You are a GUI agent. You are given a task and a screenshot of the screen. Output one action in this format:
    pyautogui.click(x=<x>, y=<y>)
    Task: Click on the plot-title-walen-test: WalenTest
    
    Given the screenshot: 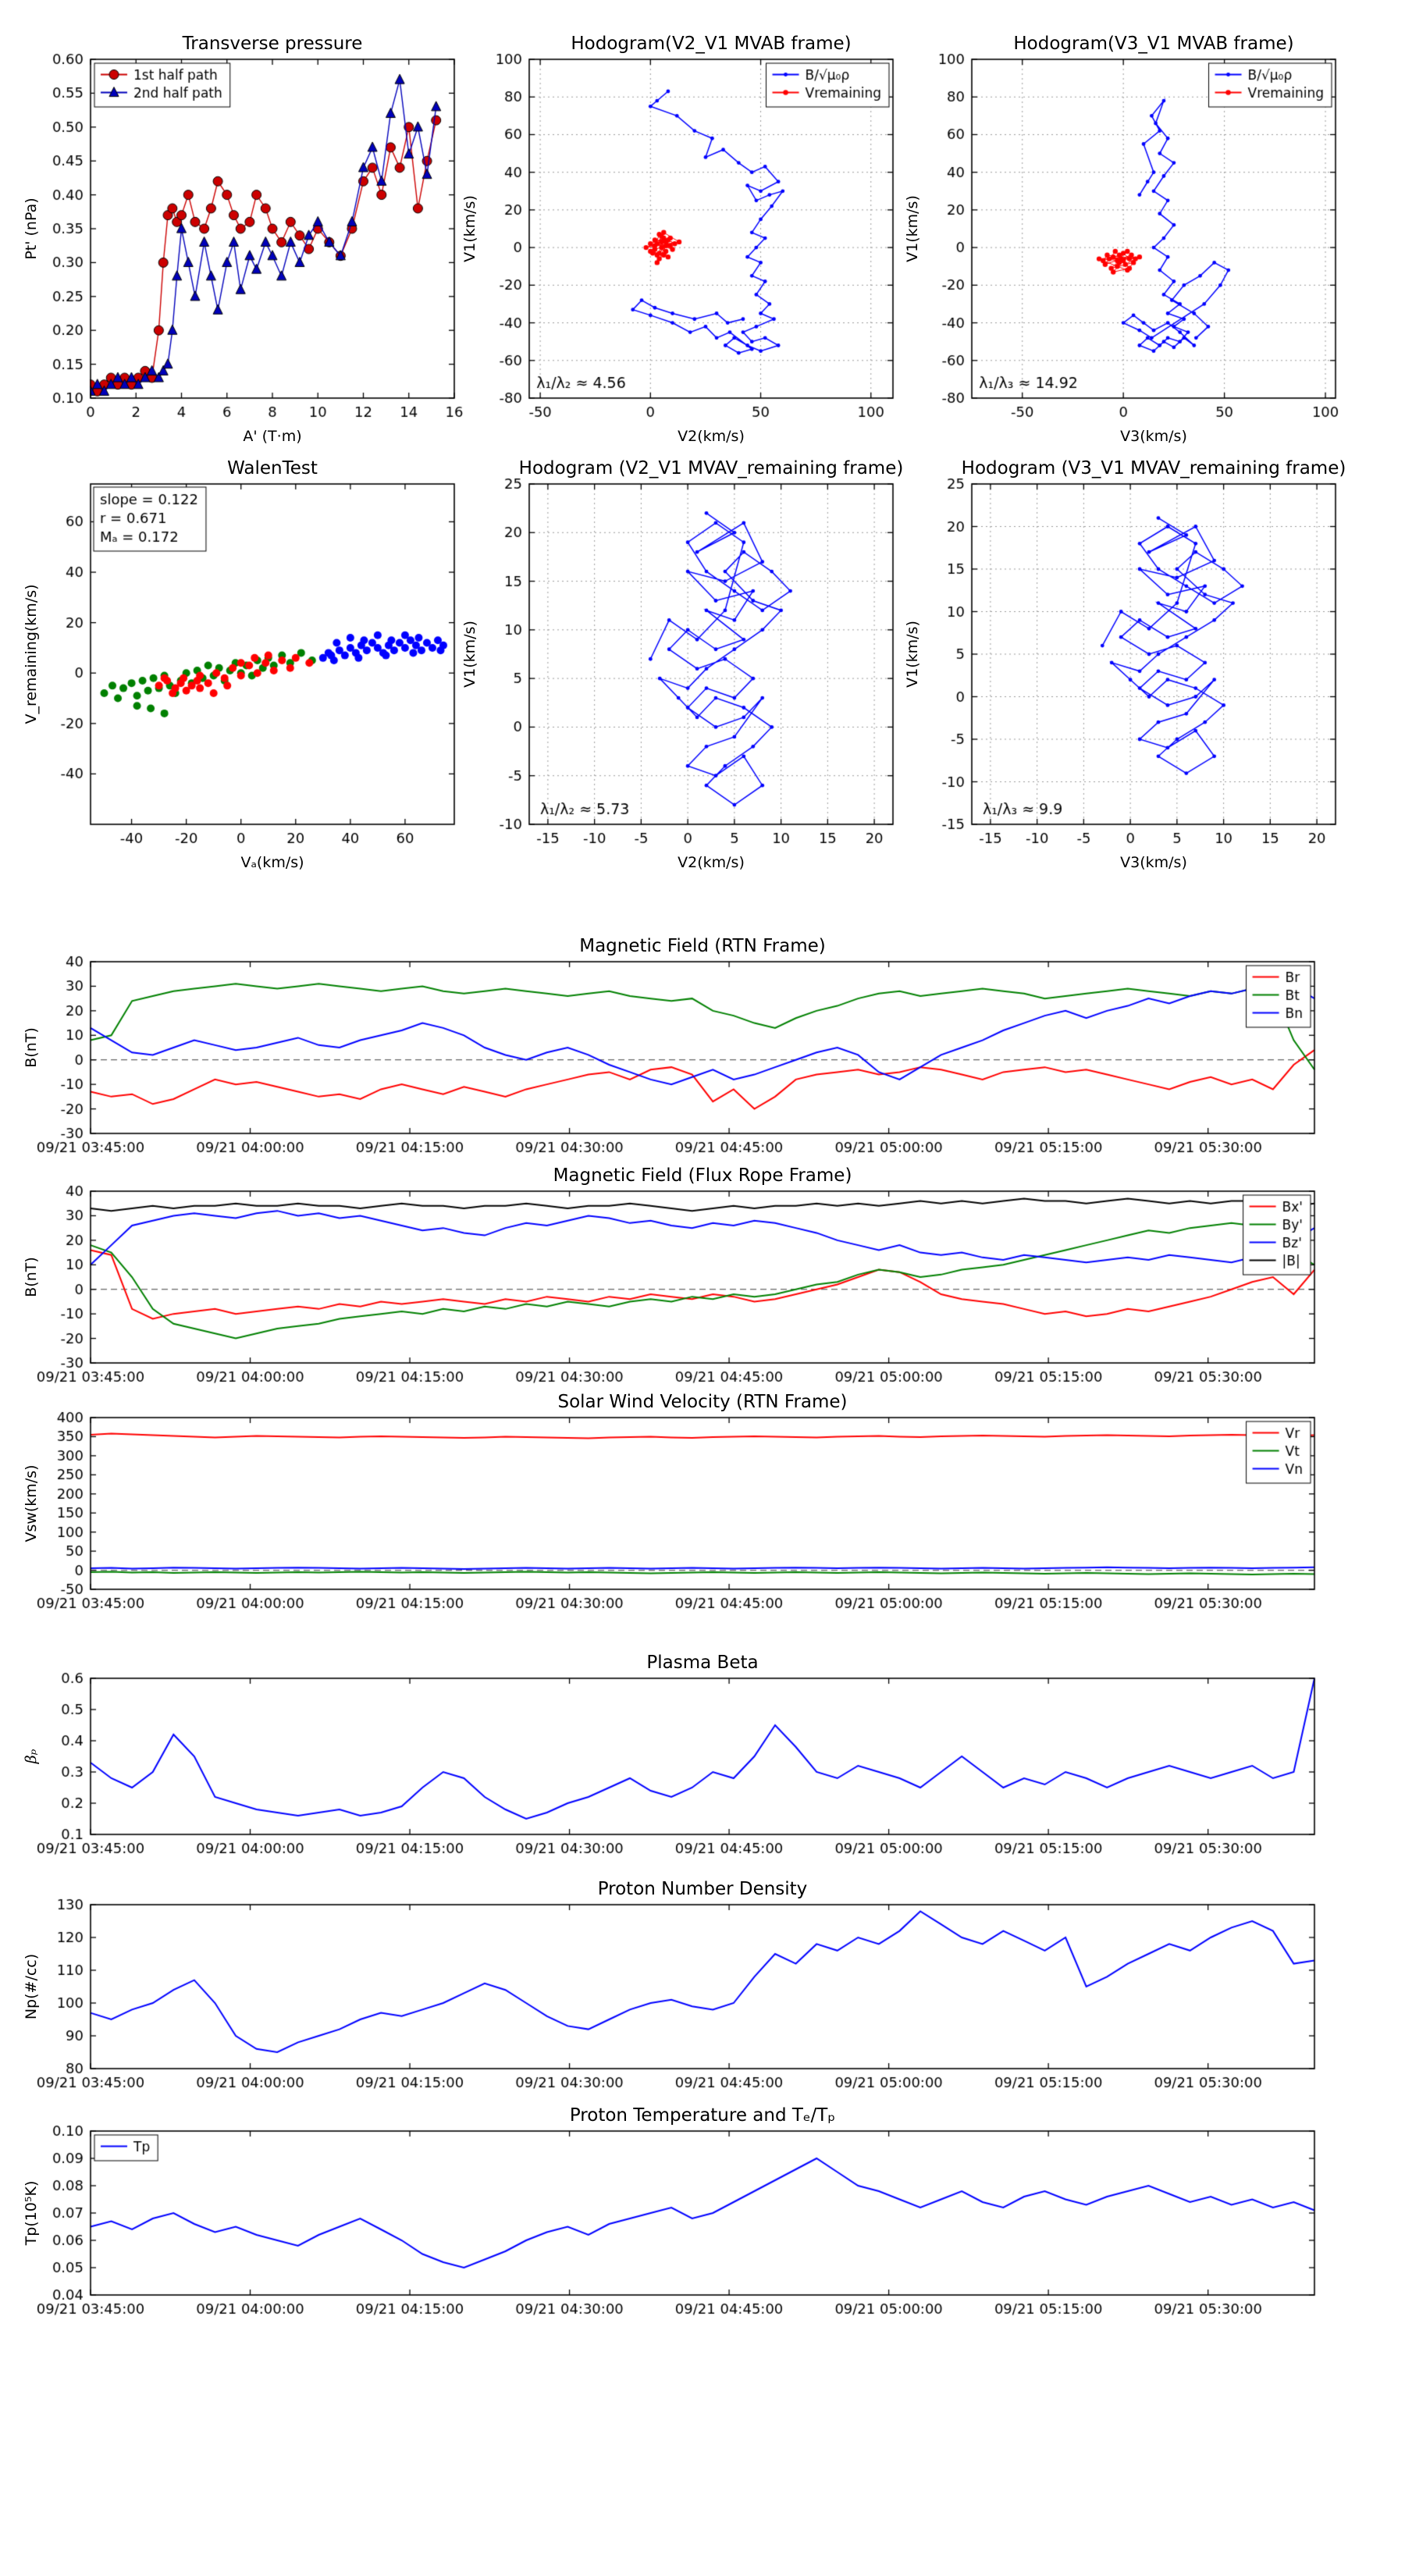 What is the action you would take?
    pyautogui.click(x=272, y=469)
    